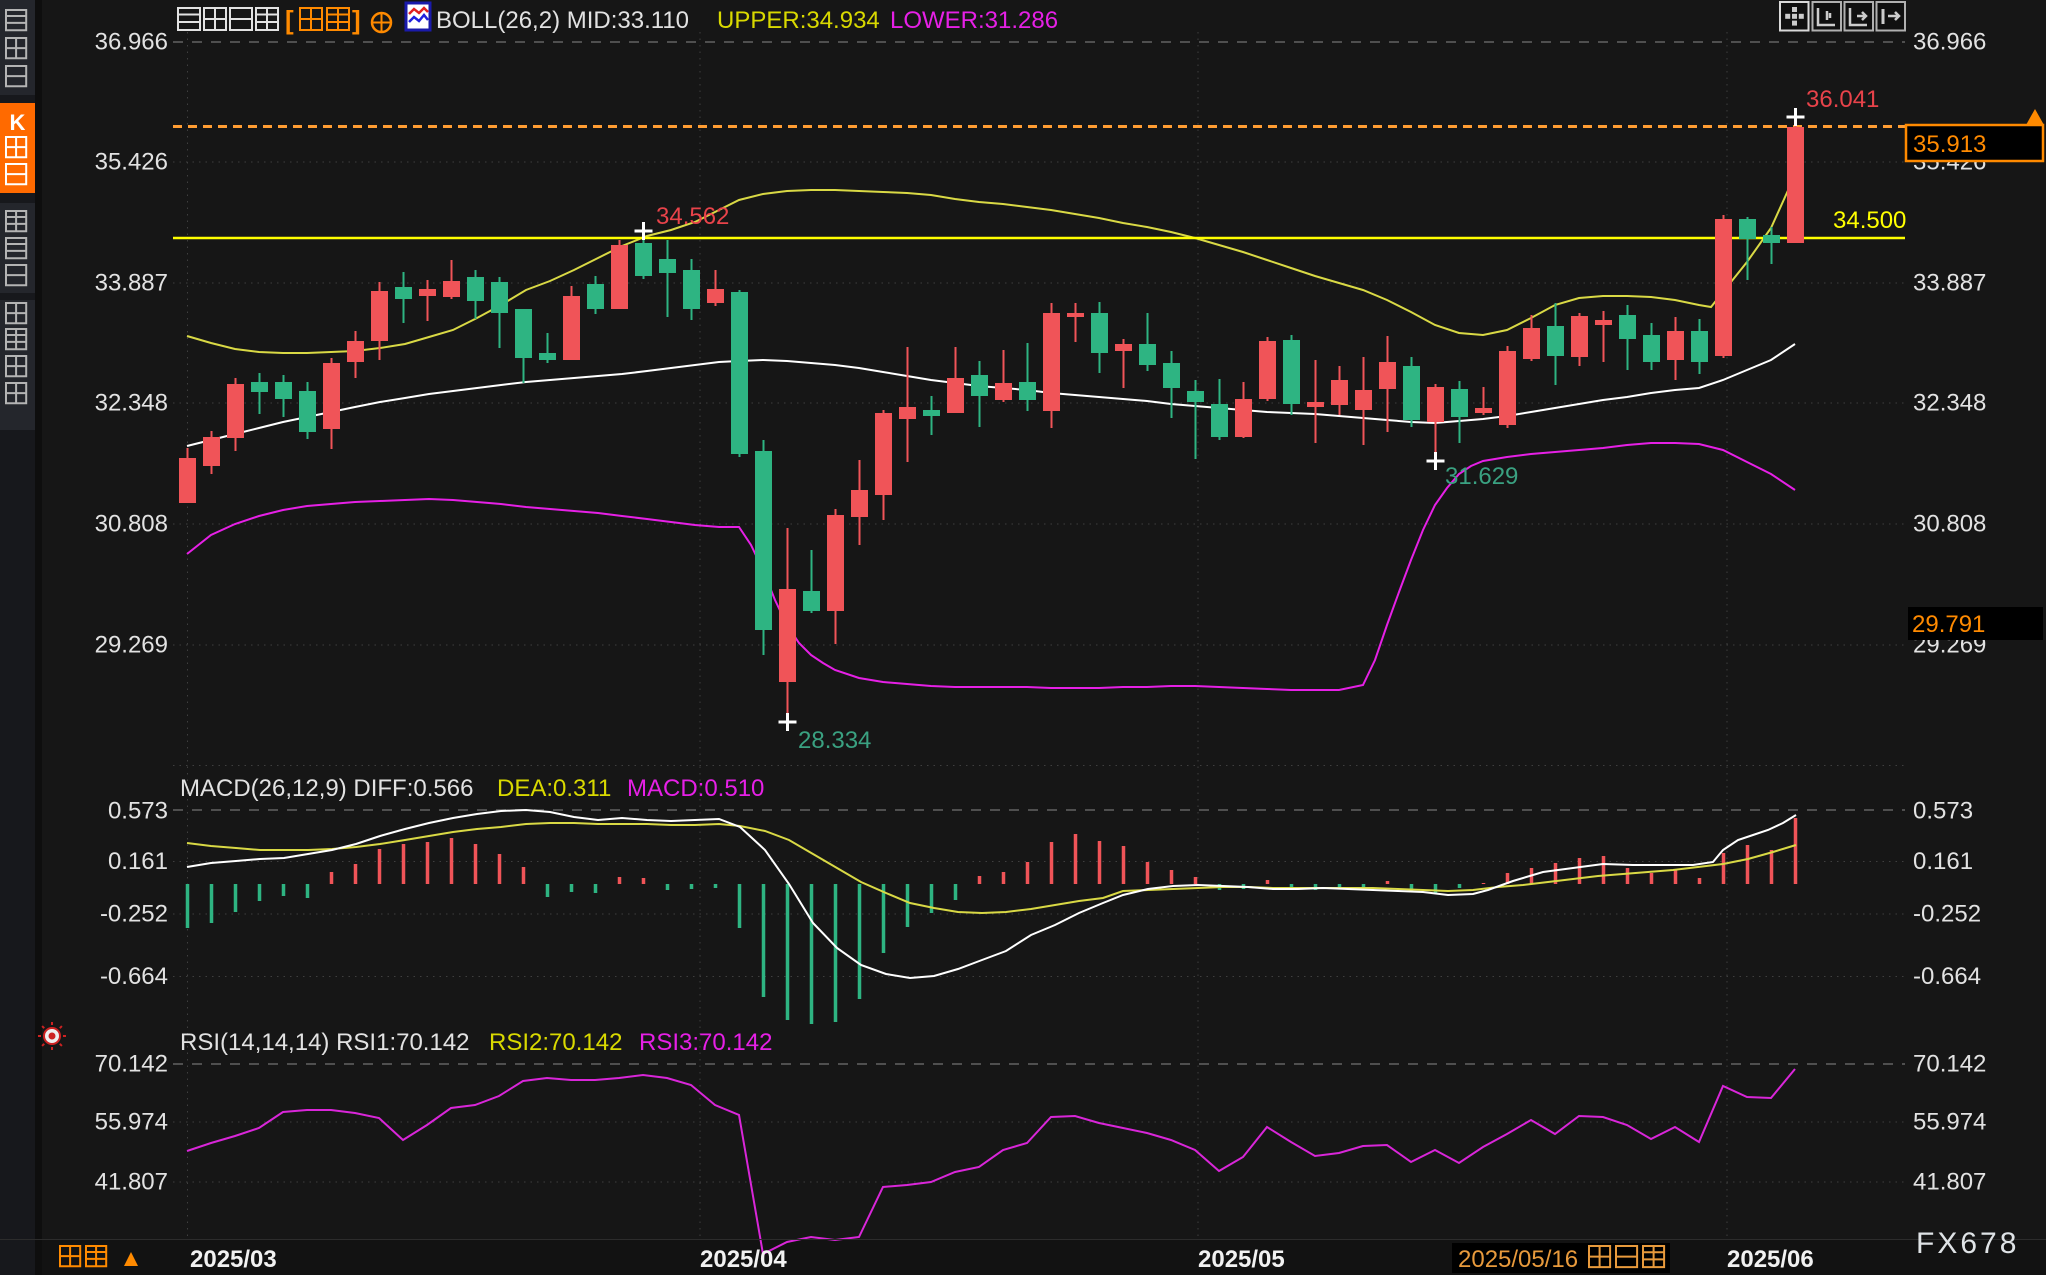 The width and height of the screenshot is (2046, 1275). I want to click on svg-text: RSI(14,14,14) RSI1:70.142, so click(325, 1042).